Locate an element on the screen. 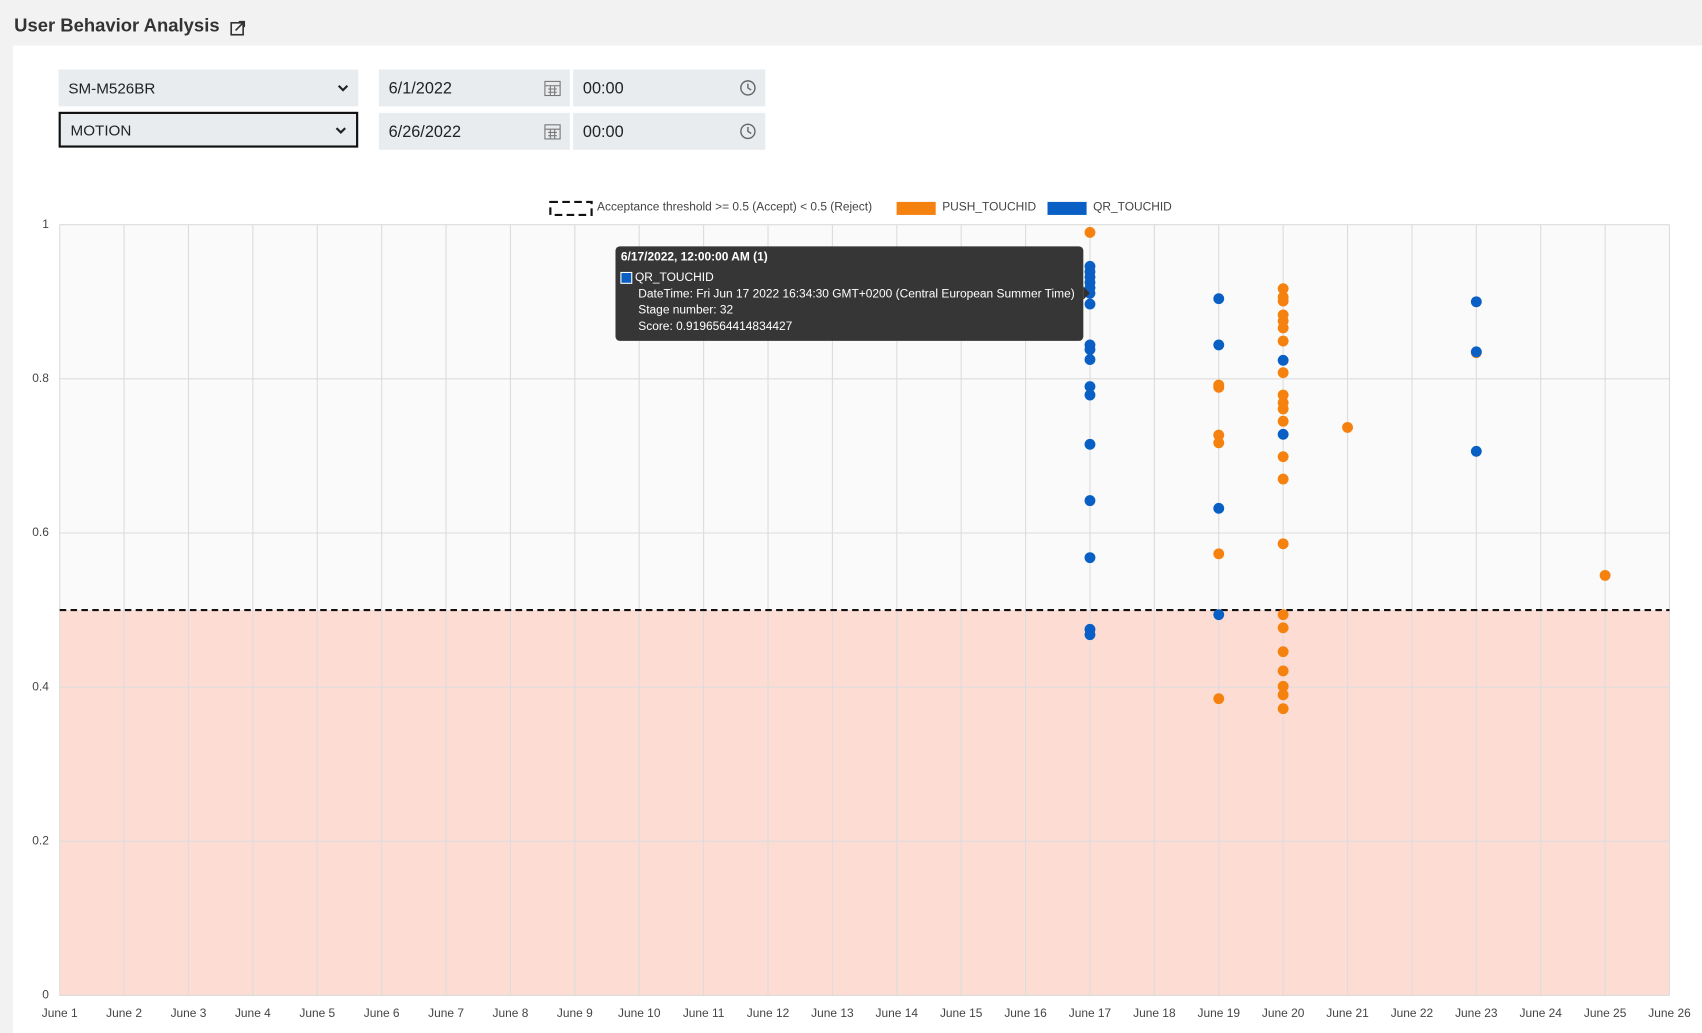  end-date-value: 6/26/2022 is located at coordinates (425, 131).